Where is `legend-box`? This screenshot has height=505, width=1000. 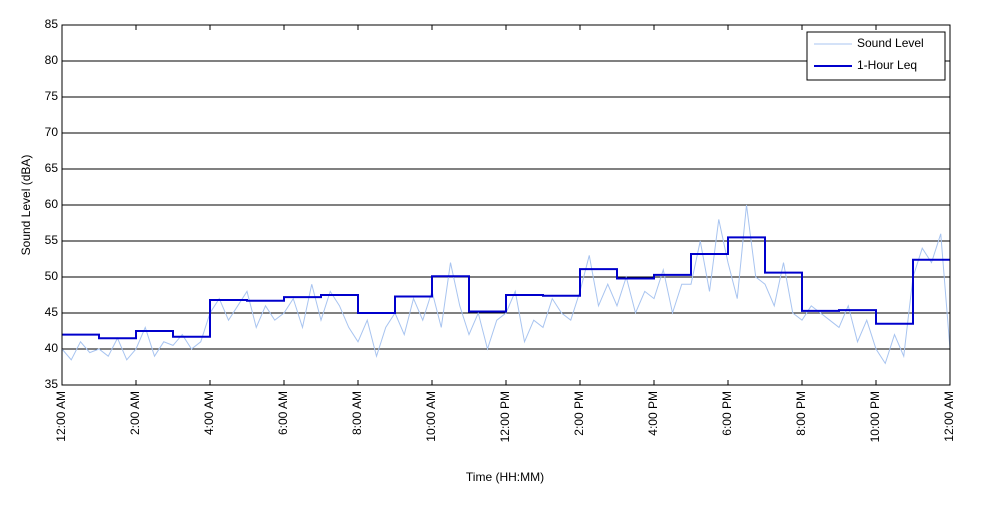 legend-box is located at coordinates (876, 56).